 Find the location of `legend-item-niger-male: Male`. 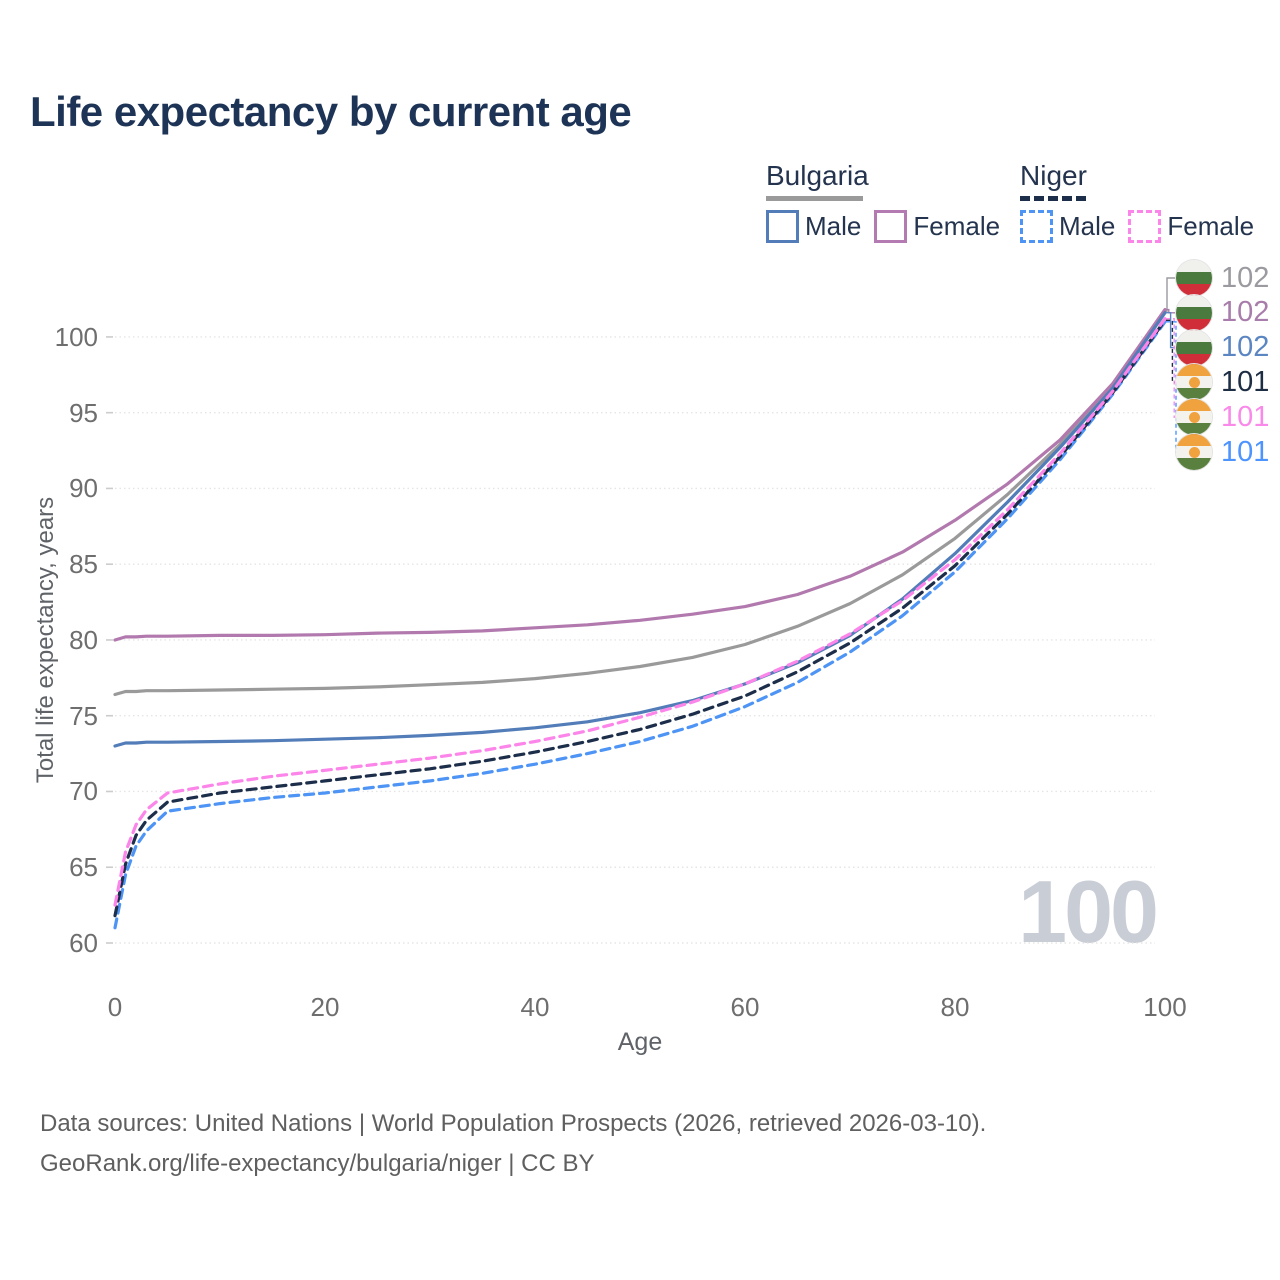

legend-item-niger-male: Male is located at coordinates (1067, 226).